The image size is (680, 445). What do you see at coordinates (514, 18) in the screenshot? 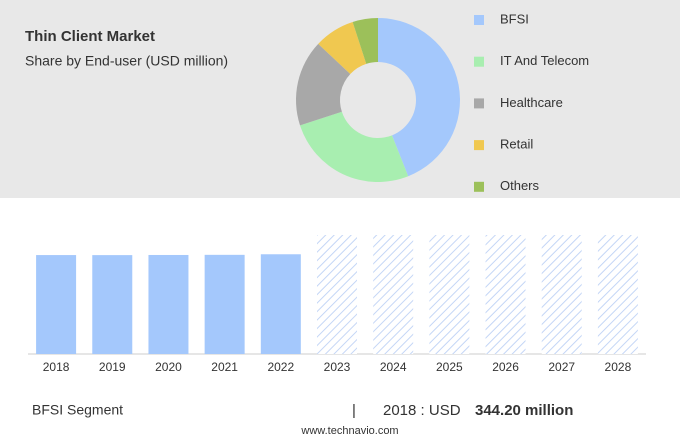
I see `legend-label: BFSI` at bounding box center [514, 18].